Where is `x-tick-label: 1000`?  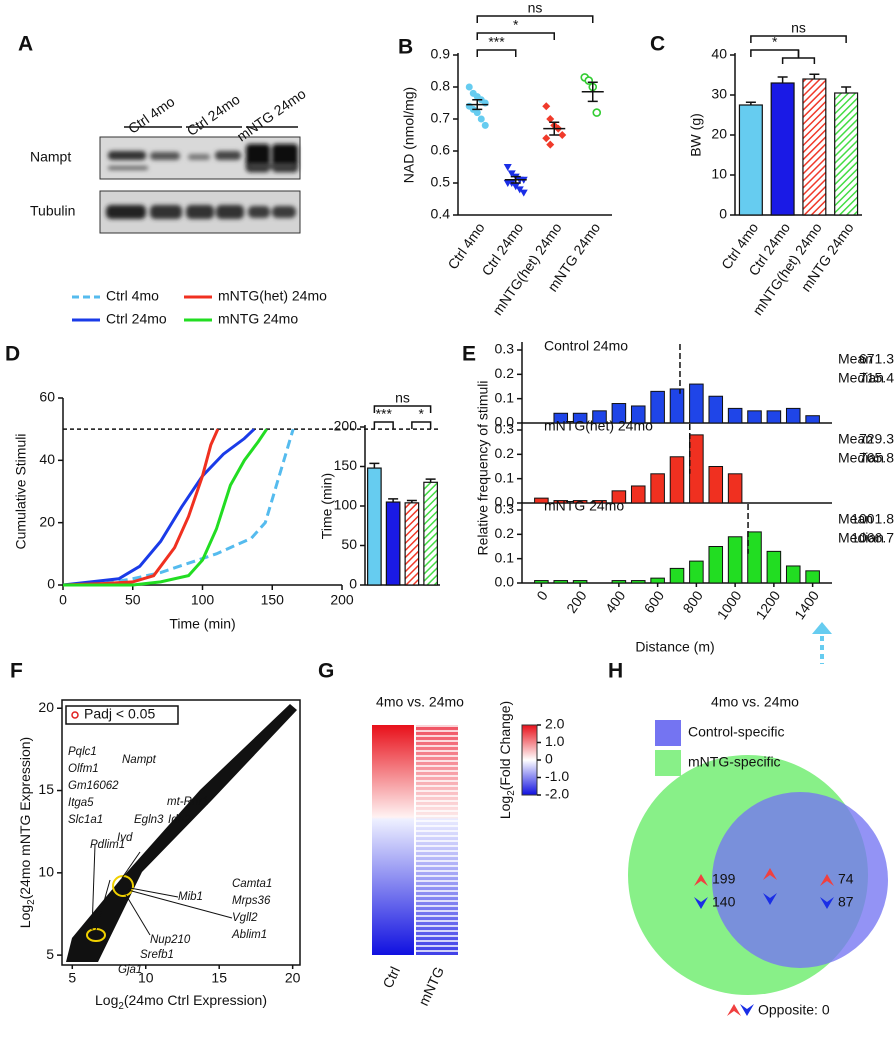
x-tick-label: 1000 is located at coordinates (729, 605).